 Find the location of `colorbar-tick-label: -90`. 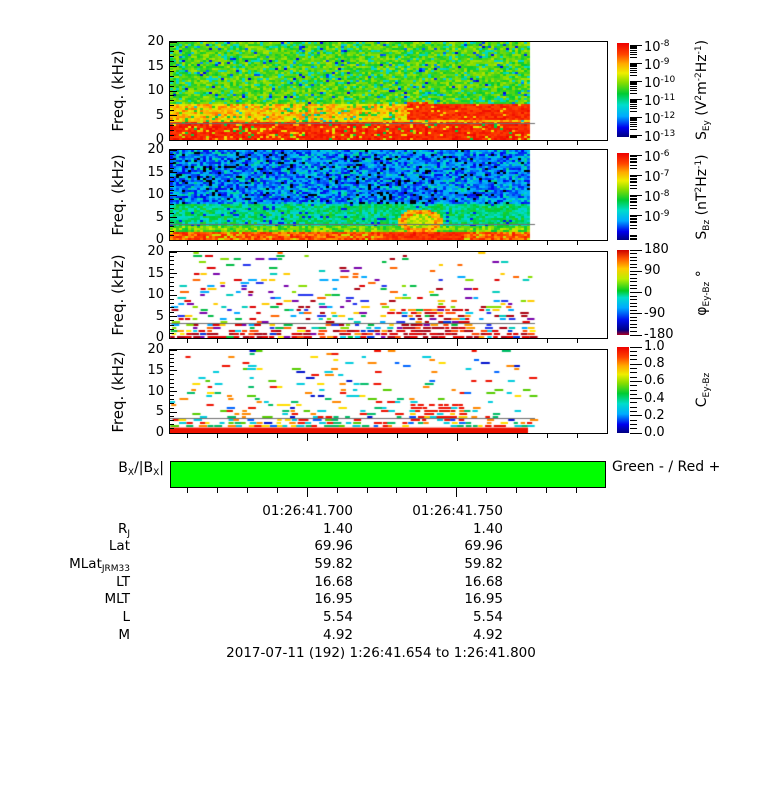

colorbar-tick-label: -90 is located at coordinates (655, 313).